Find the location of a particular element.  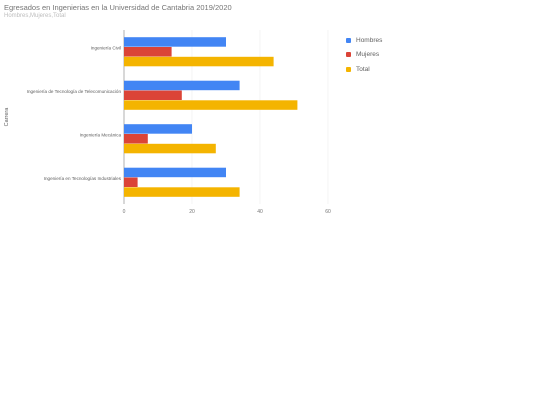

legend-item: Mujeres is located at coordinates (364, 55).